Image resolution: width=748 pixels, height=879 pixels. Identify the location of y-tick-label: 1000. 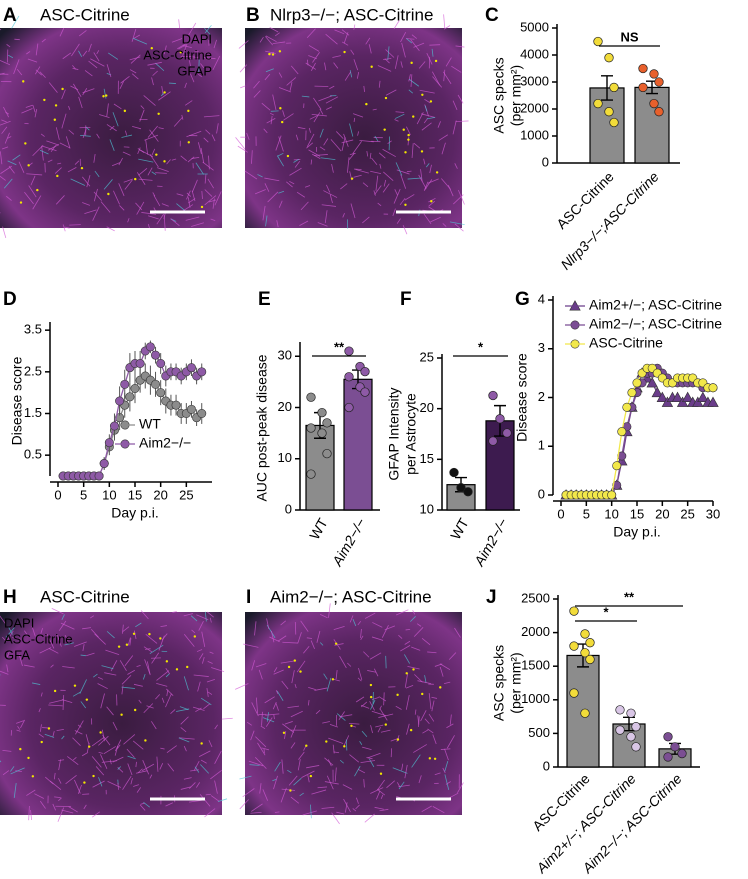
(535, 698).